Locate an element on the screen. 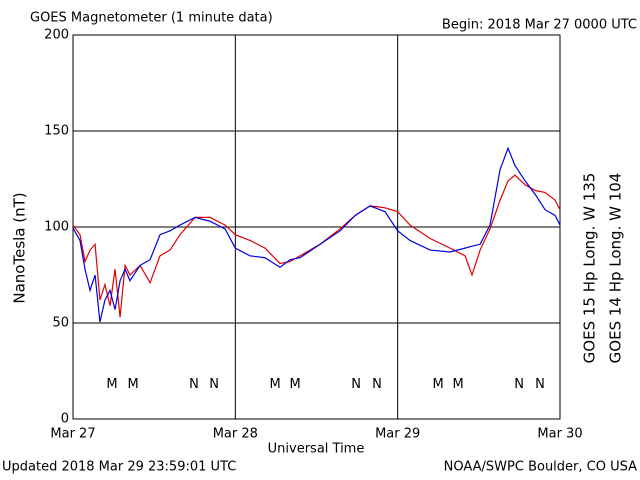 The image size is (640, 480). x-tick-label: Mar 30 is located at coordinates (559, 434).